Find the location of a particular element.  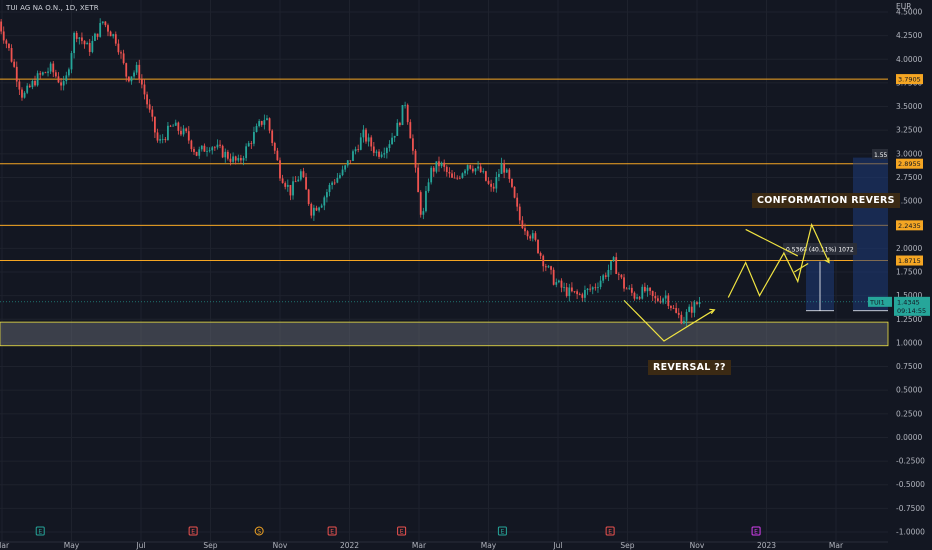

y-tick-label: -0.7500 is located at coordinates (910, 508).